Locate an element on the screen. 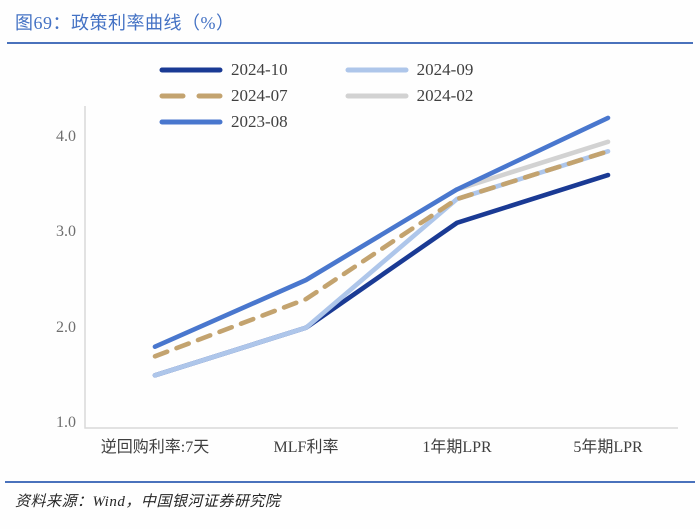  bottom-divider is located at coordinates (350, 482).